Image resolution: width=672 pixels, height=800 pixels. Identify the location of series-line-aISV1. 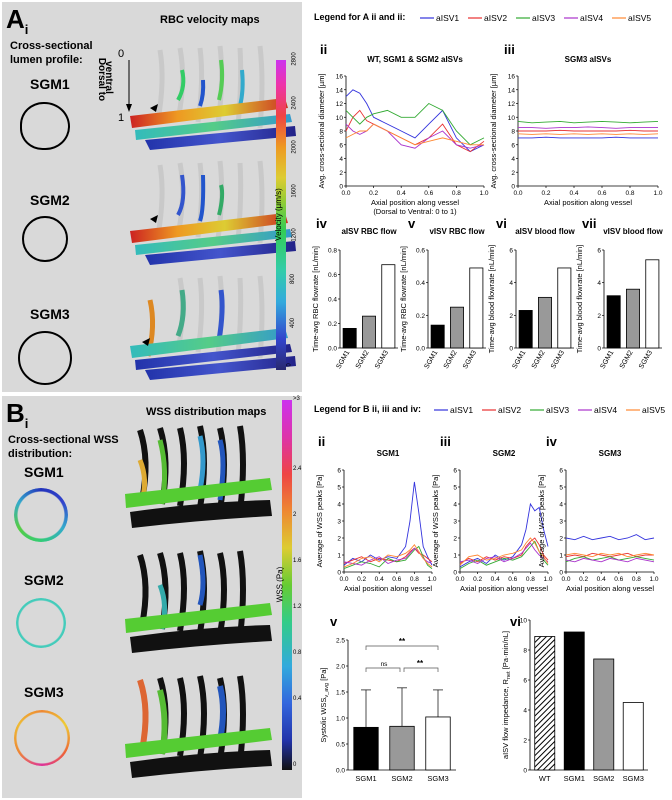
(388, 523).